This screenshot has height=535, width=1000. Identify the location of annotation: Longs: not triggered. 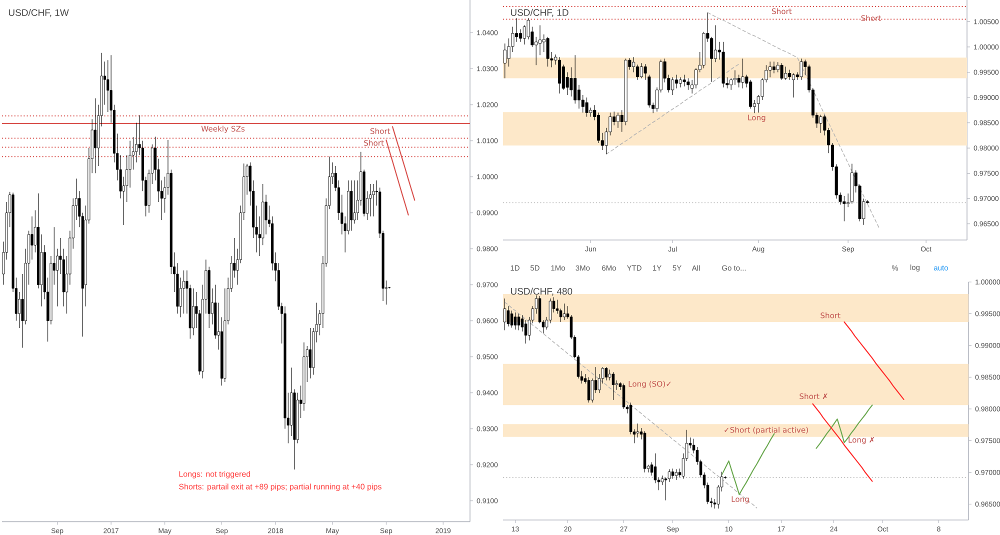
(214, 474).